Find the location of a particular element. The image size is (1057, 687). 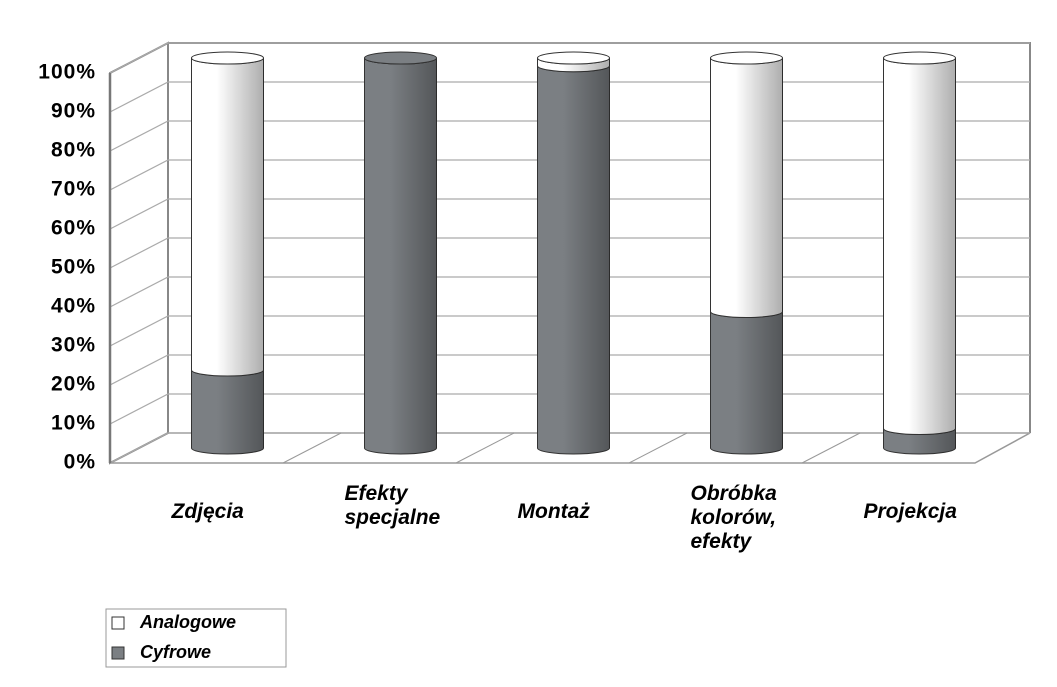

y-tick-label: 50% is located at coordinates (73, 267).